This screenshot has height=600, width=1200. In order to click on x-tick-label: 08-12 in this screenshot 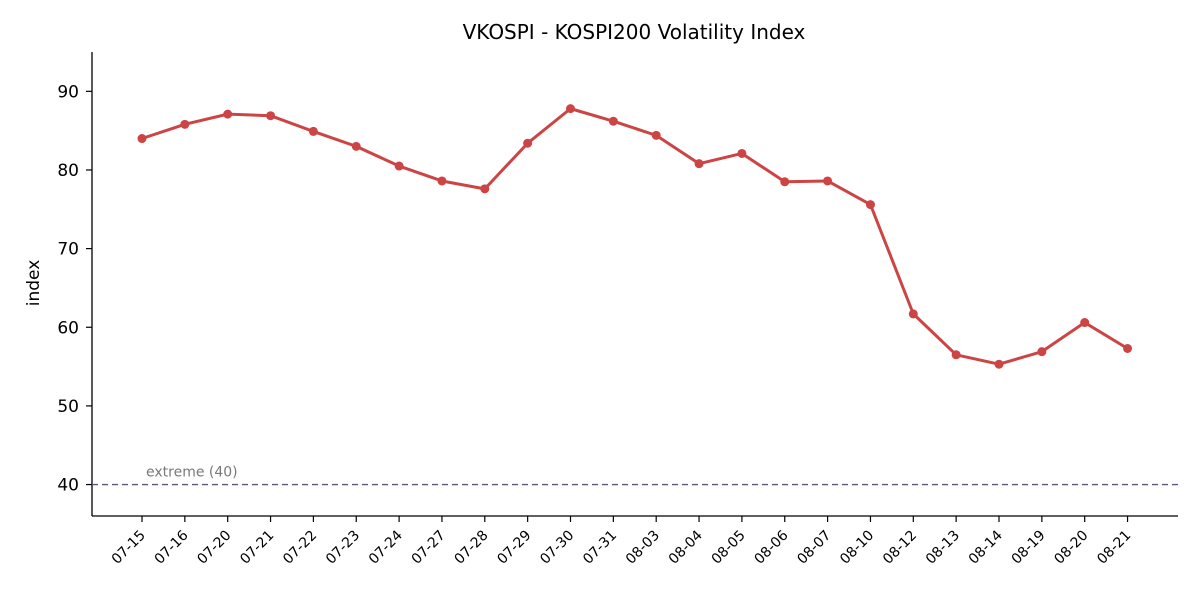, I will do `click(900, 548)`.